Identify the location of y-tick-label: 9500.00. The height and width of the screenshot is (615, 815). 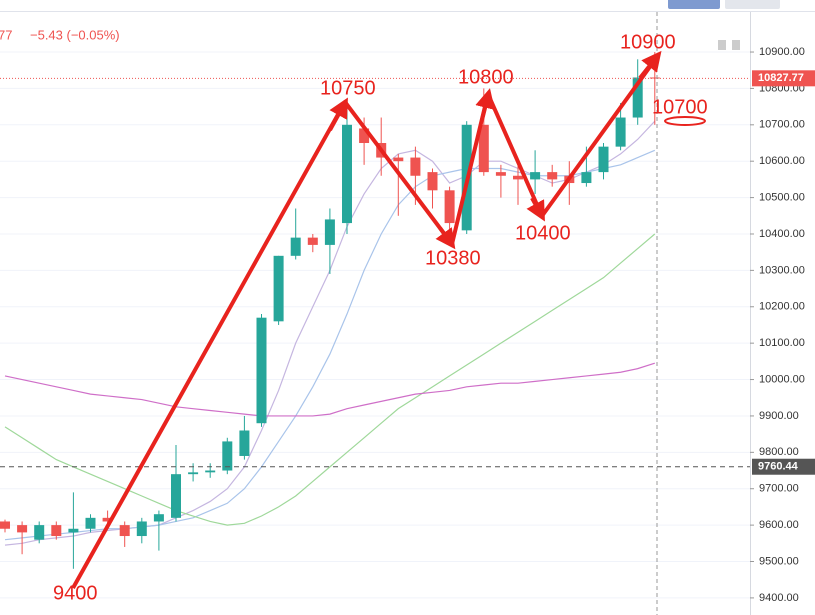
(779, 561).